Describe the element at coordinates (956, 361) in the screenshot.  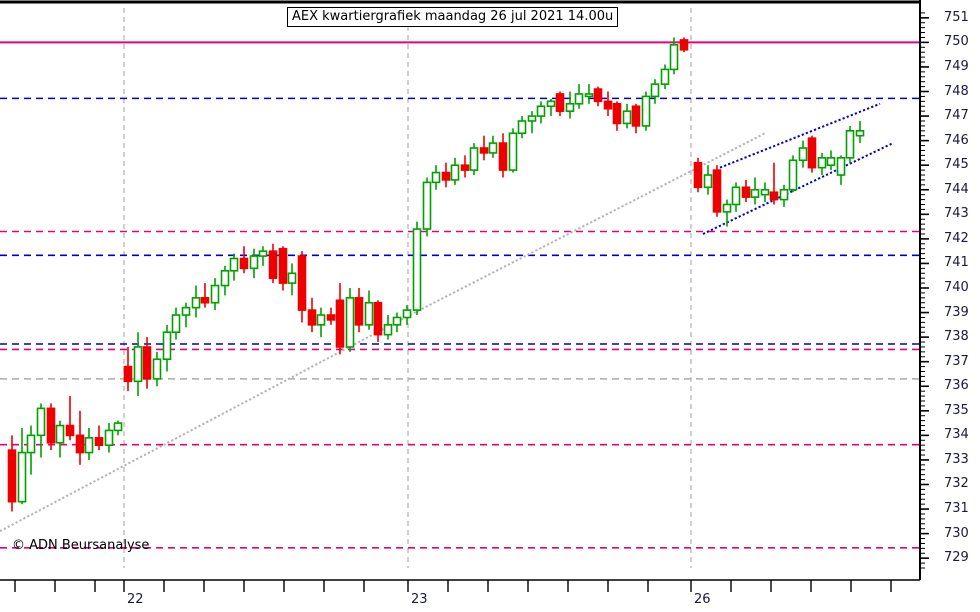
I see `y-tick-label: 737` at that location.